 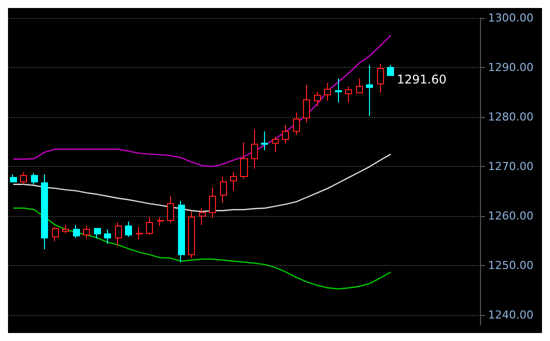 What do you see at coordinates (511, 167) in the screenshot?
I see `y-tick-label: 1270.00` at bounding box center [511, 167].